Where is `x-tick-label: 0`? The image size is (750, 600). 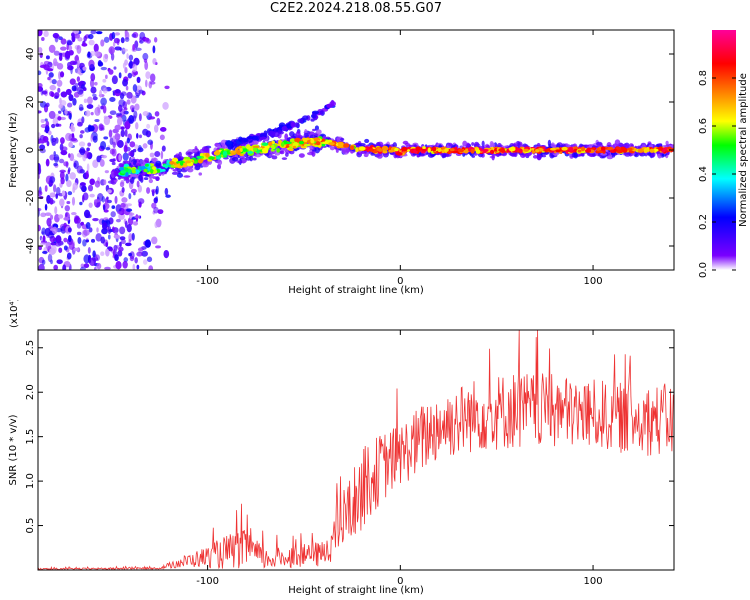 x-tick-label: 0 is located at coordinates (400, 581).